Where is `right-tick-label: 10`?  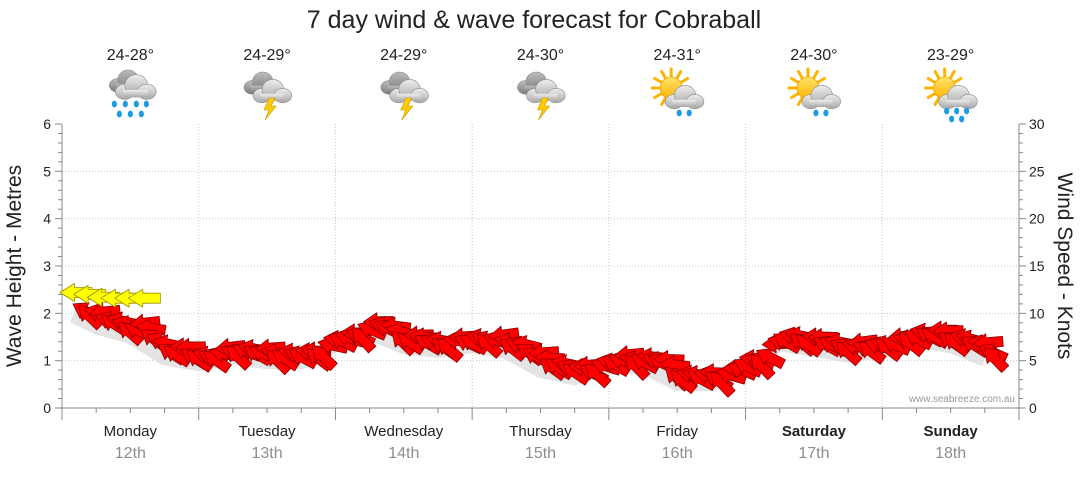
right-tick-label: 10 is located at coordinates (1037, 313).